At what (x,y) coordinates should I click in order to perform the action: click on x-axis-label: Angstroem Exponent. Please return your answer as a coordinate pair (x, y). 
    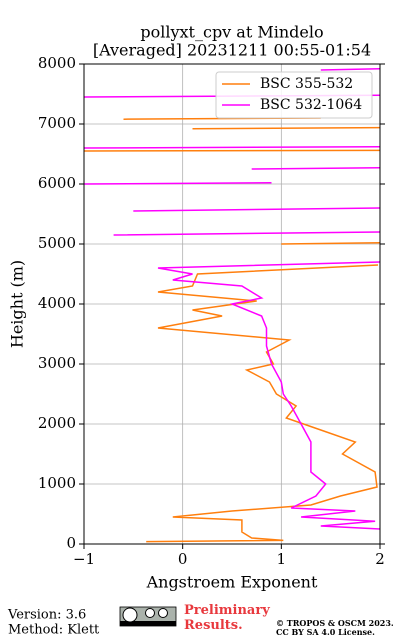
    Looking at the image, I should click on (232, 582).